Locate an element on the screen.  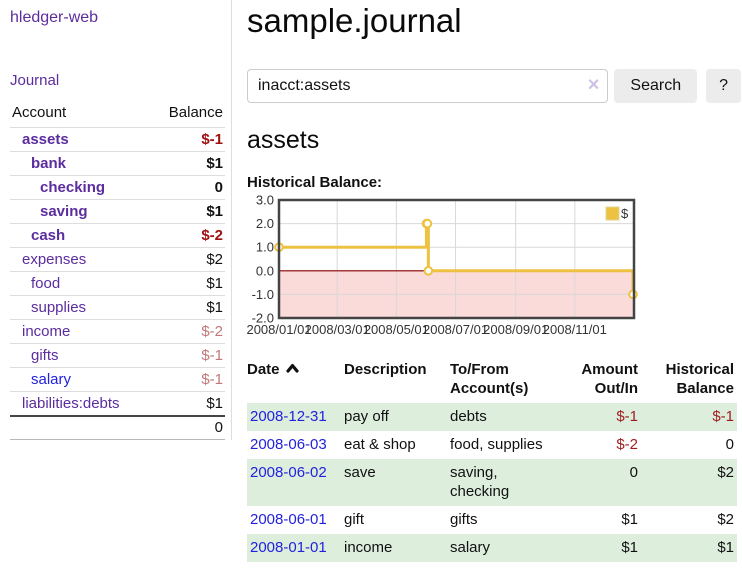
accounts-header-account: Account is located at coordinates (39, 112).